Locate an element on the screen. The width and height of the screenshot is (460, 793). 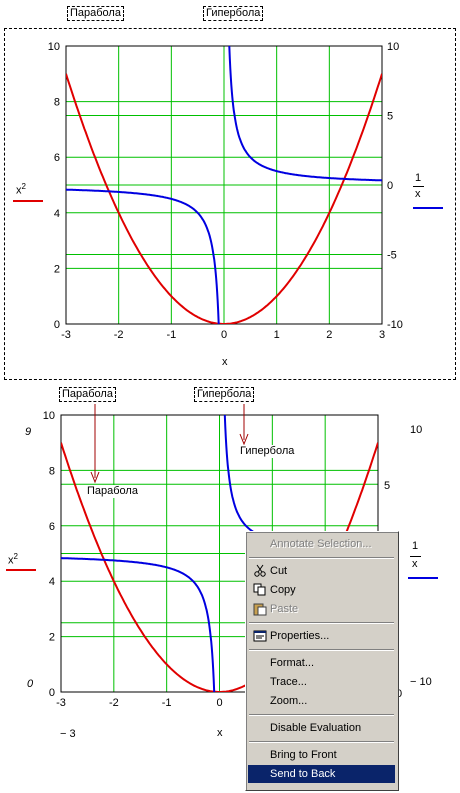
bottom-ylabel-left: x2 is located at coordinates (13, 559).